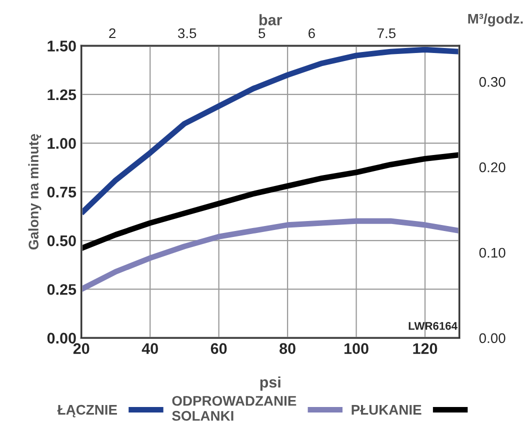  What do you see at coordinates (112, 33) in the screenshot?
I see `x2-tick-label: 2` at bounding box center [112, 33].